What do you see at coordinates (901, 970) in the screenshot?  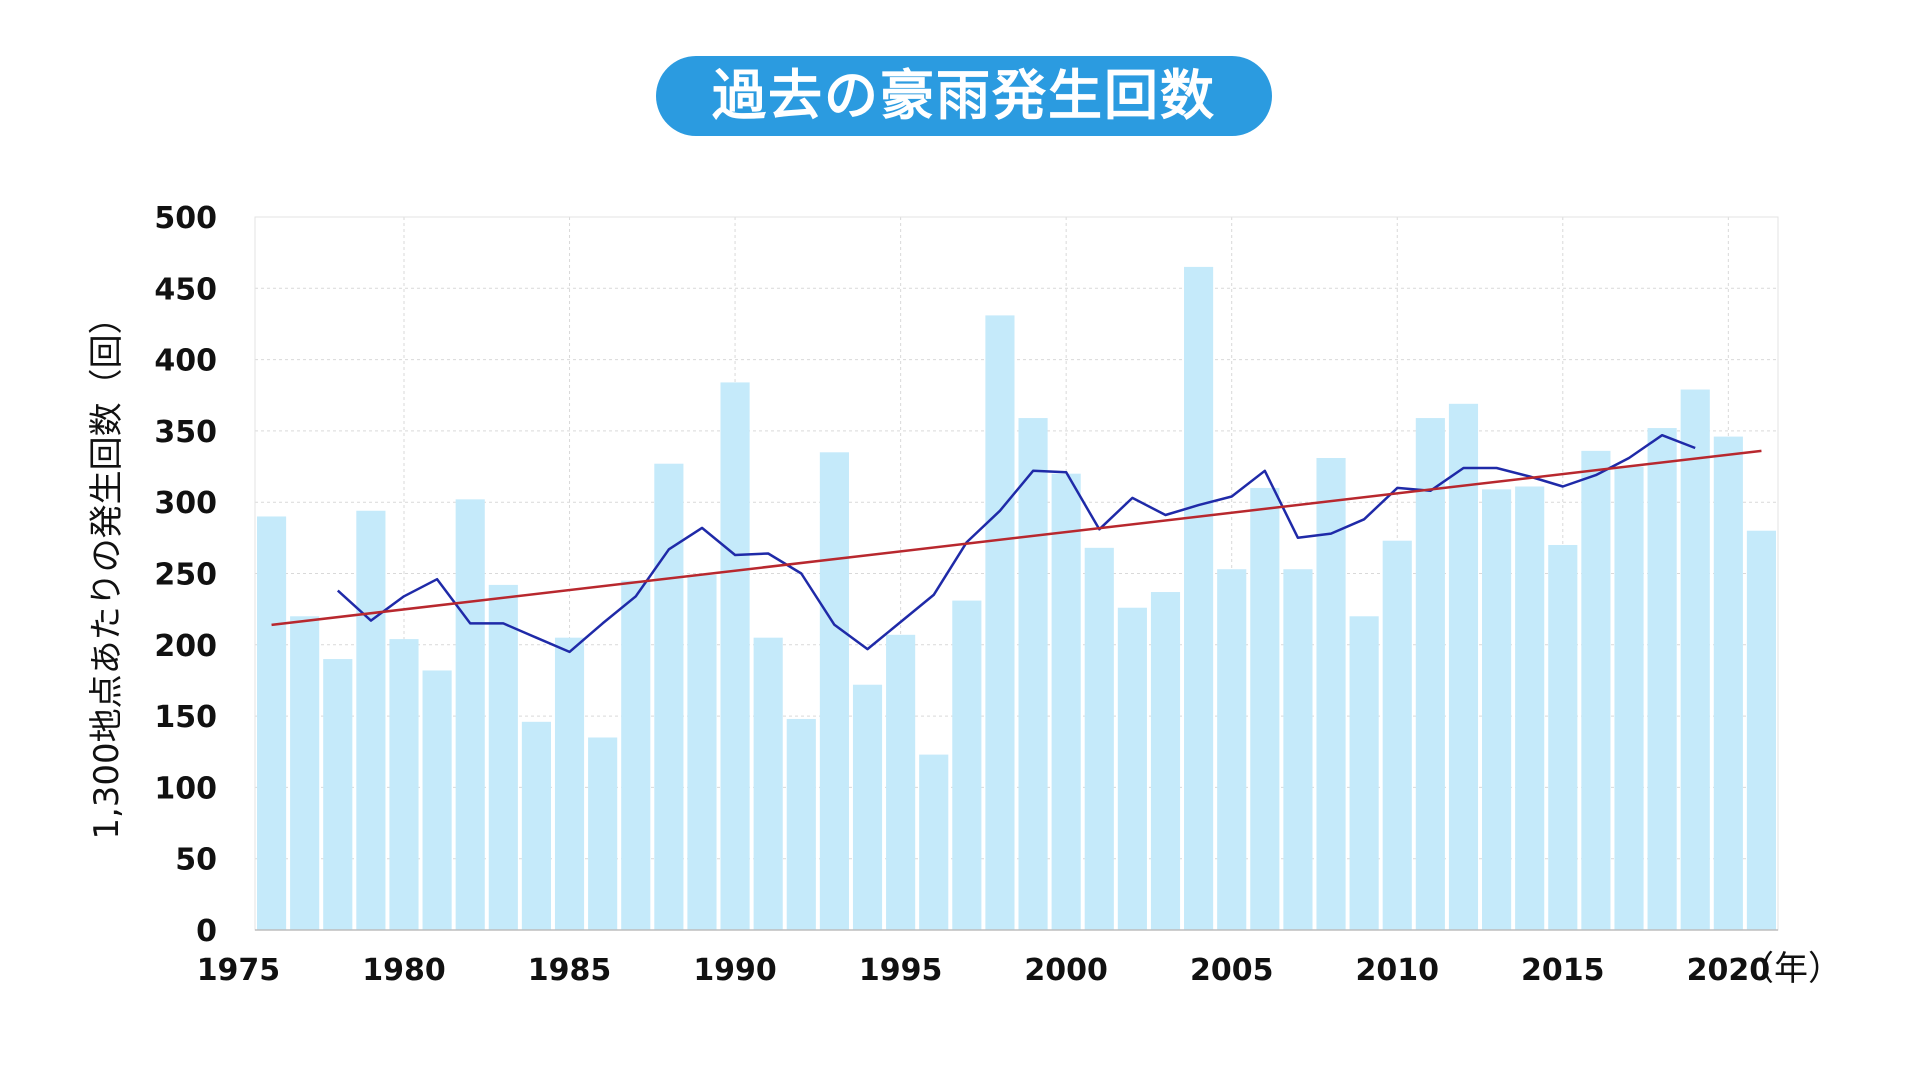 I see `x-tick-label: 1995` at bounding box center [901, 970].